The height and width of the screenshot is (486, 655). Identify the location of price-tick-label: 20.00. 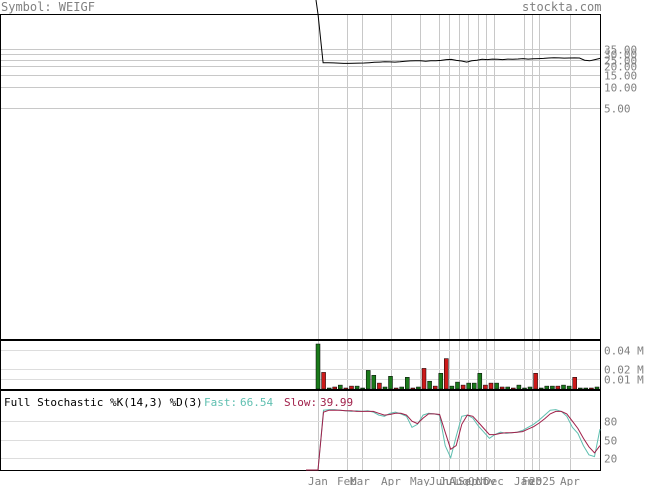
(620, 67).